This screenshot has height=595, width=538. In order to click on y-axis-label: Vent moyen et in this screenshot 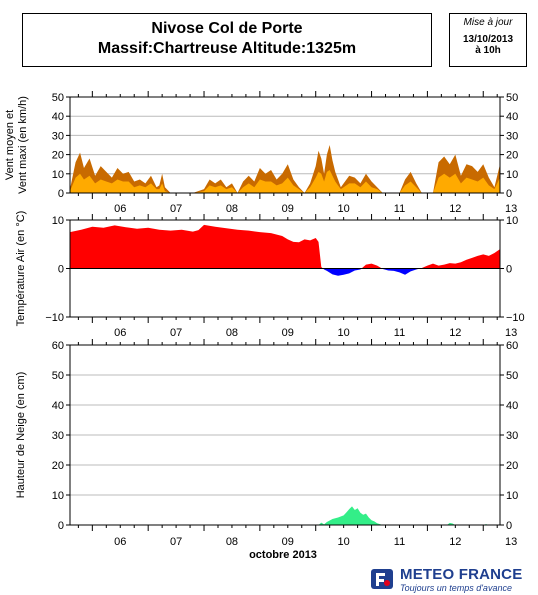, I will do `click(10, 145)`.